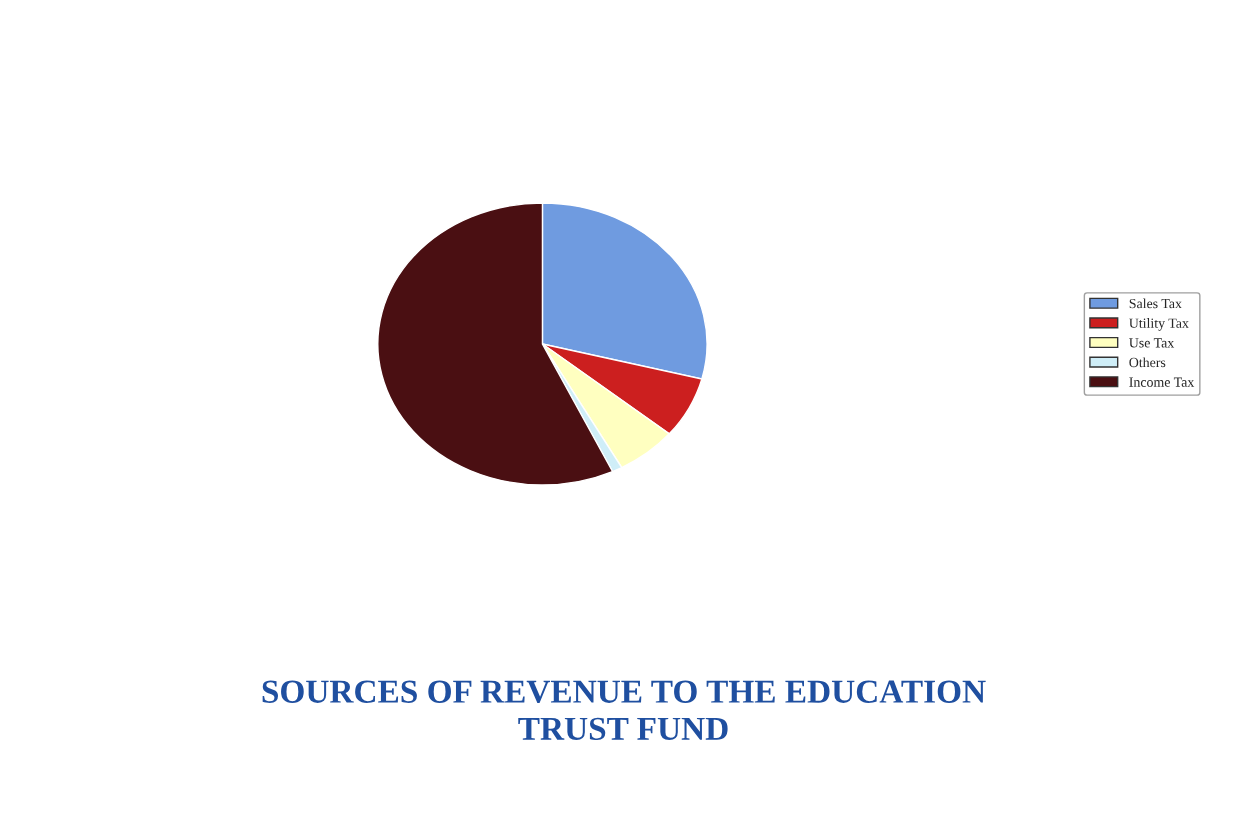  Describe the element at coordinates (624, 710) in the screenshot. I see `text: SOURCES OF REVENUE TO THE EDUCATION TRUST FUND` at that location.